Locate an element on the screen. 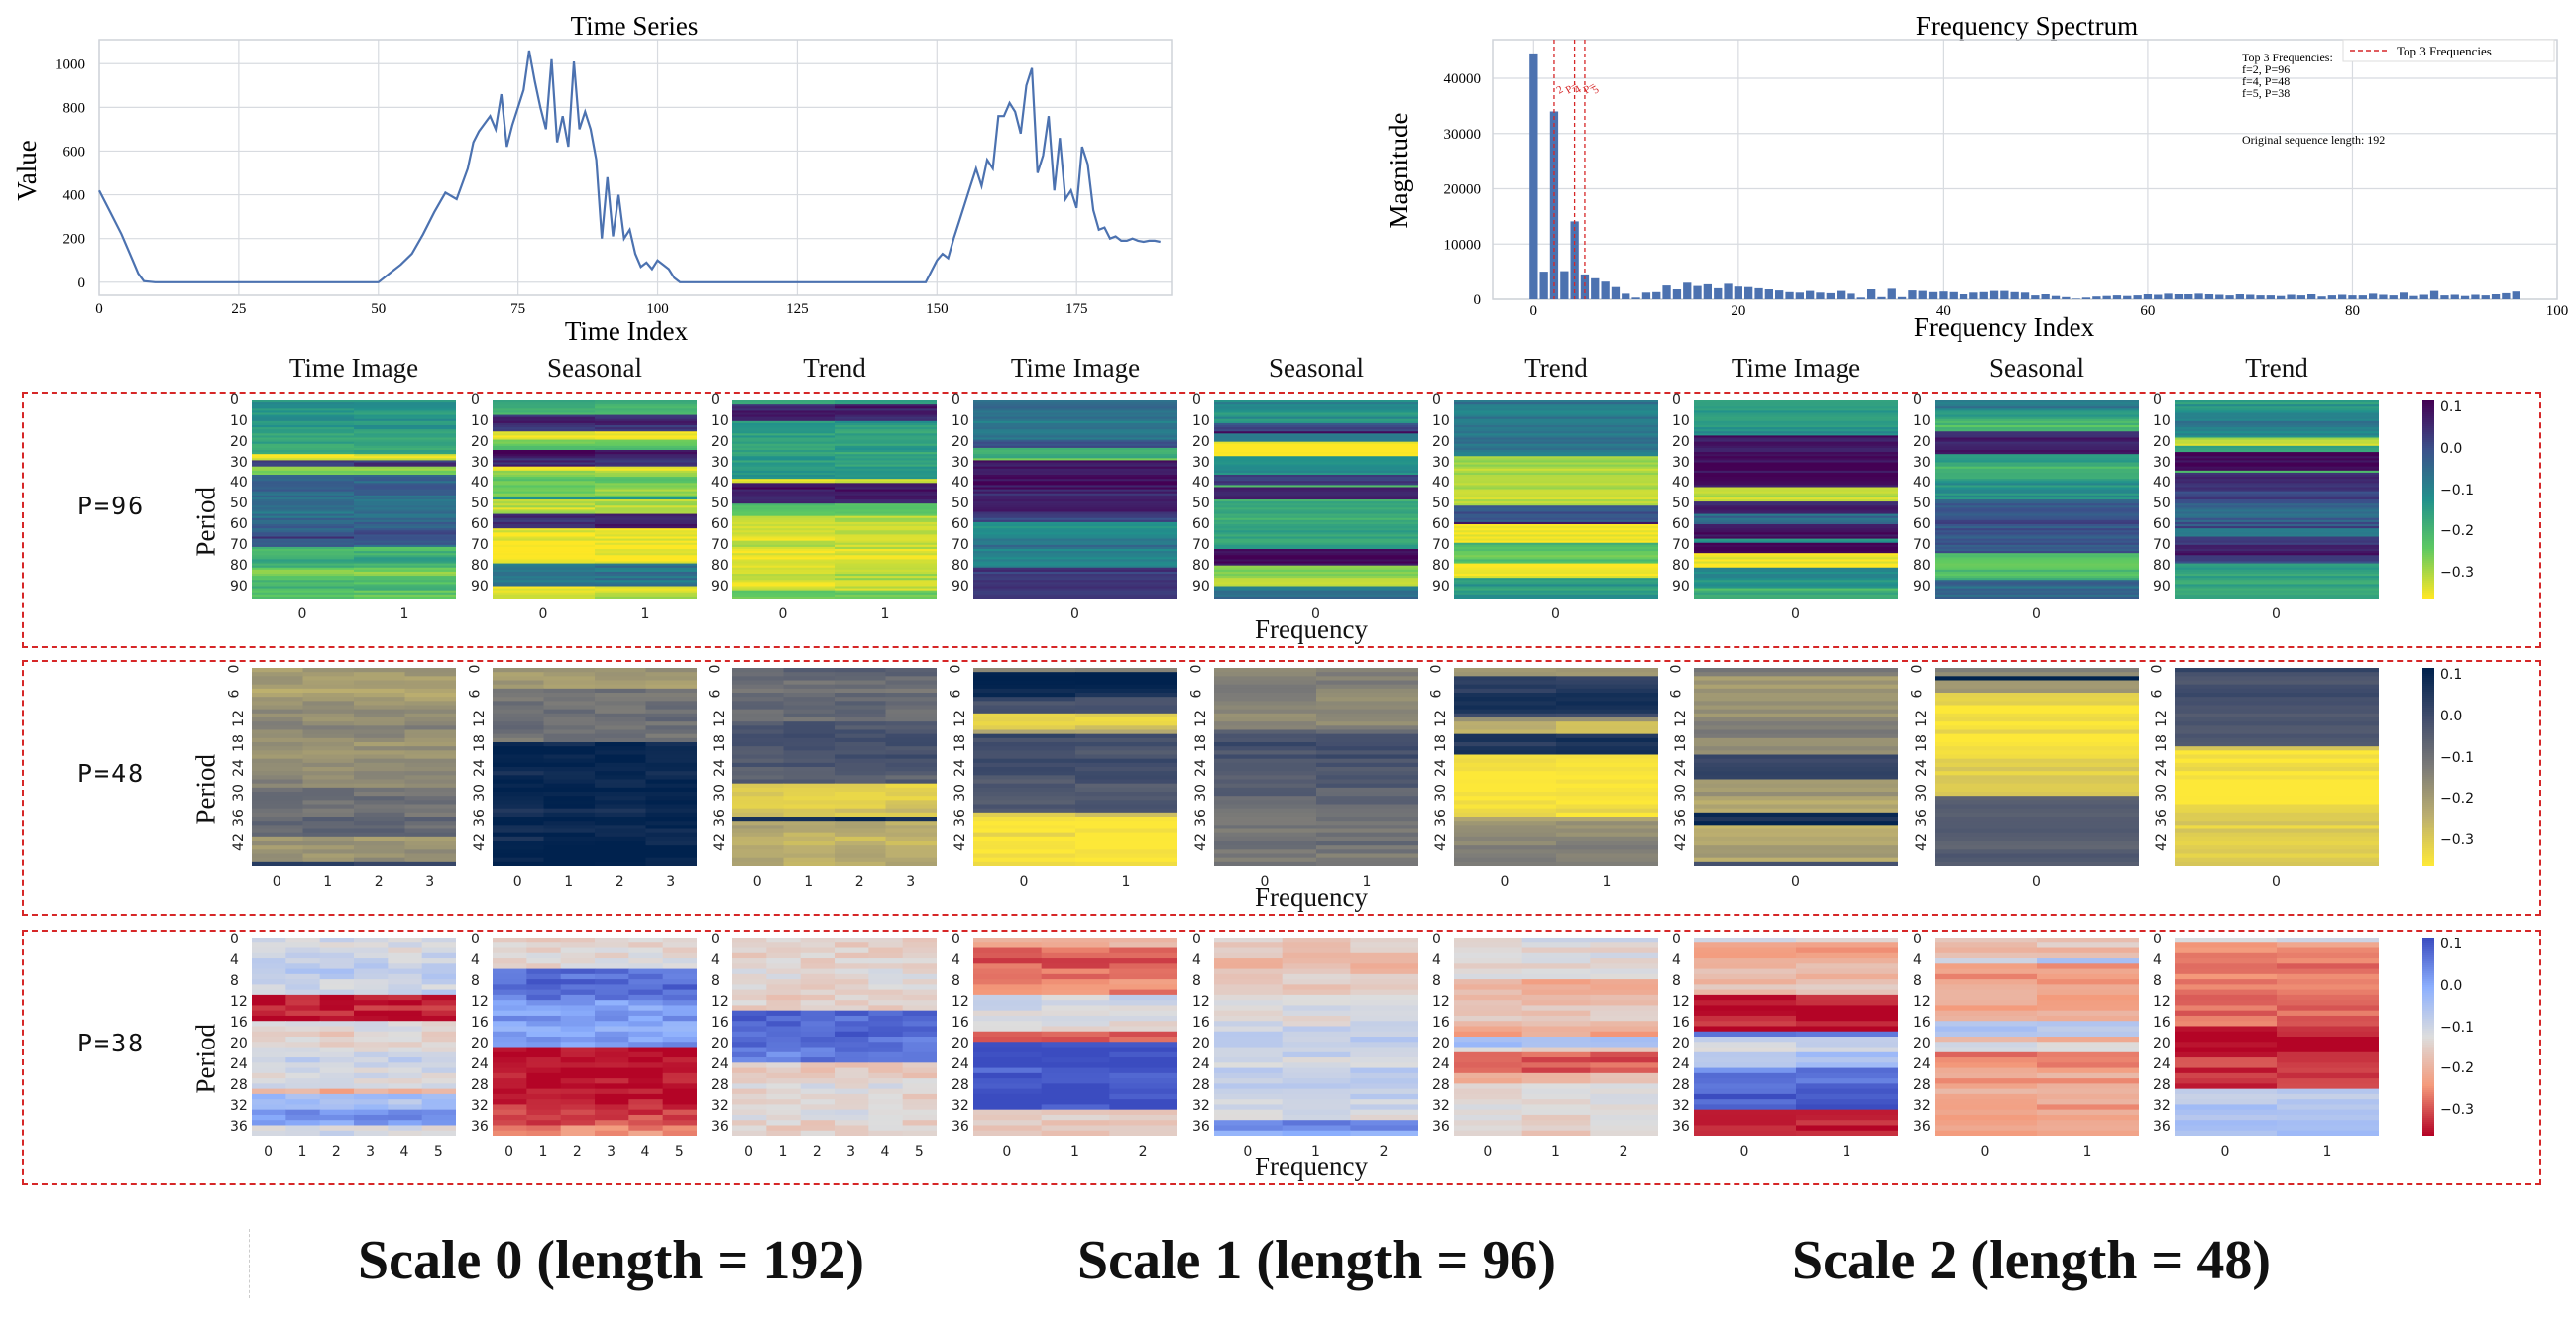 Image resolution: width=2576 pixels, height=1324 pixels. info-line: f=2, P=96 is located at coordinates (2266, 69).